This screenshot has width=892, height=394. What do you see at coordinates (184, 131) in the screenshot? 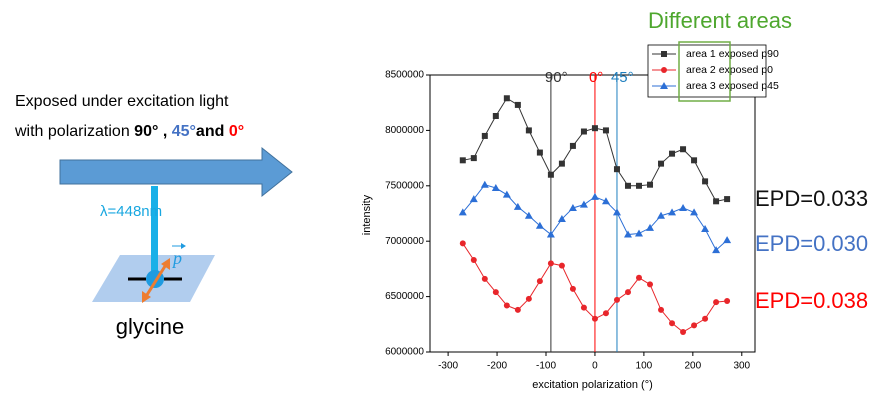
I see `caption-part: 45°` at bounding box center [184, 131].